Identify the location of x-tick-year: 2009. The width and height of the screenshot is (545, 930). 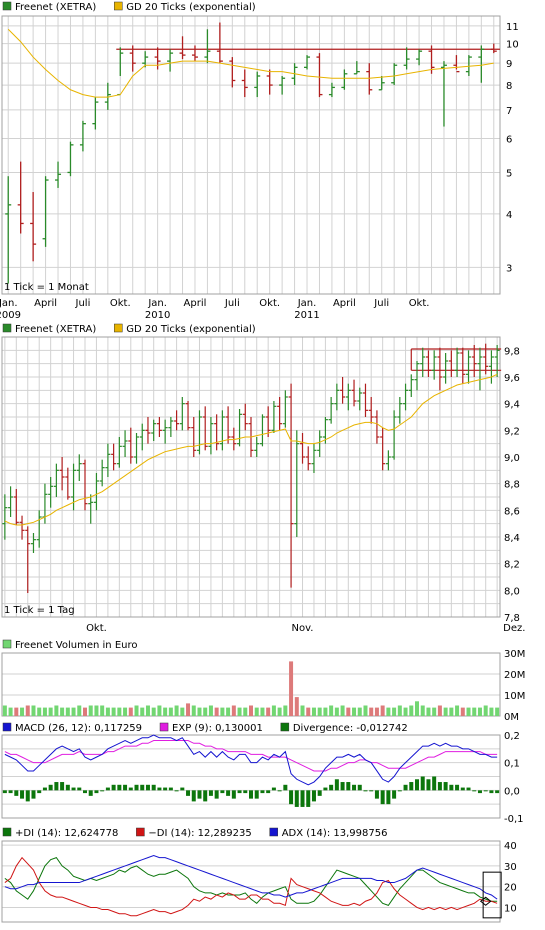
(10, 315).